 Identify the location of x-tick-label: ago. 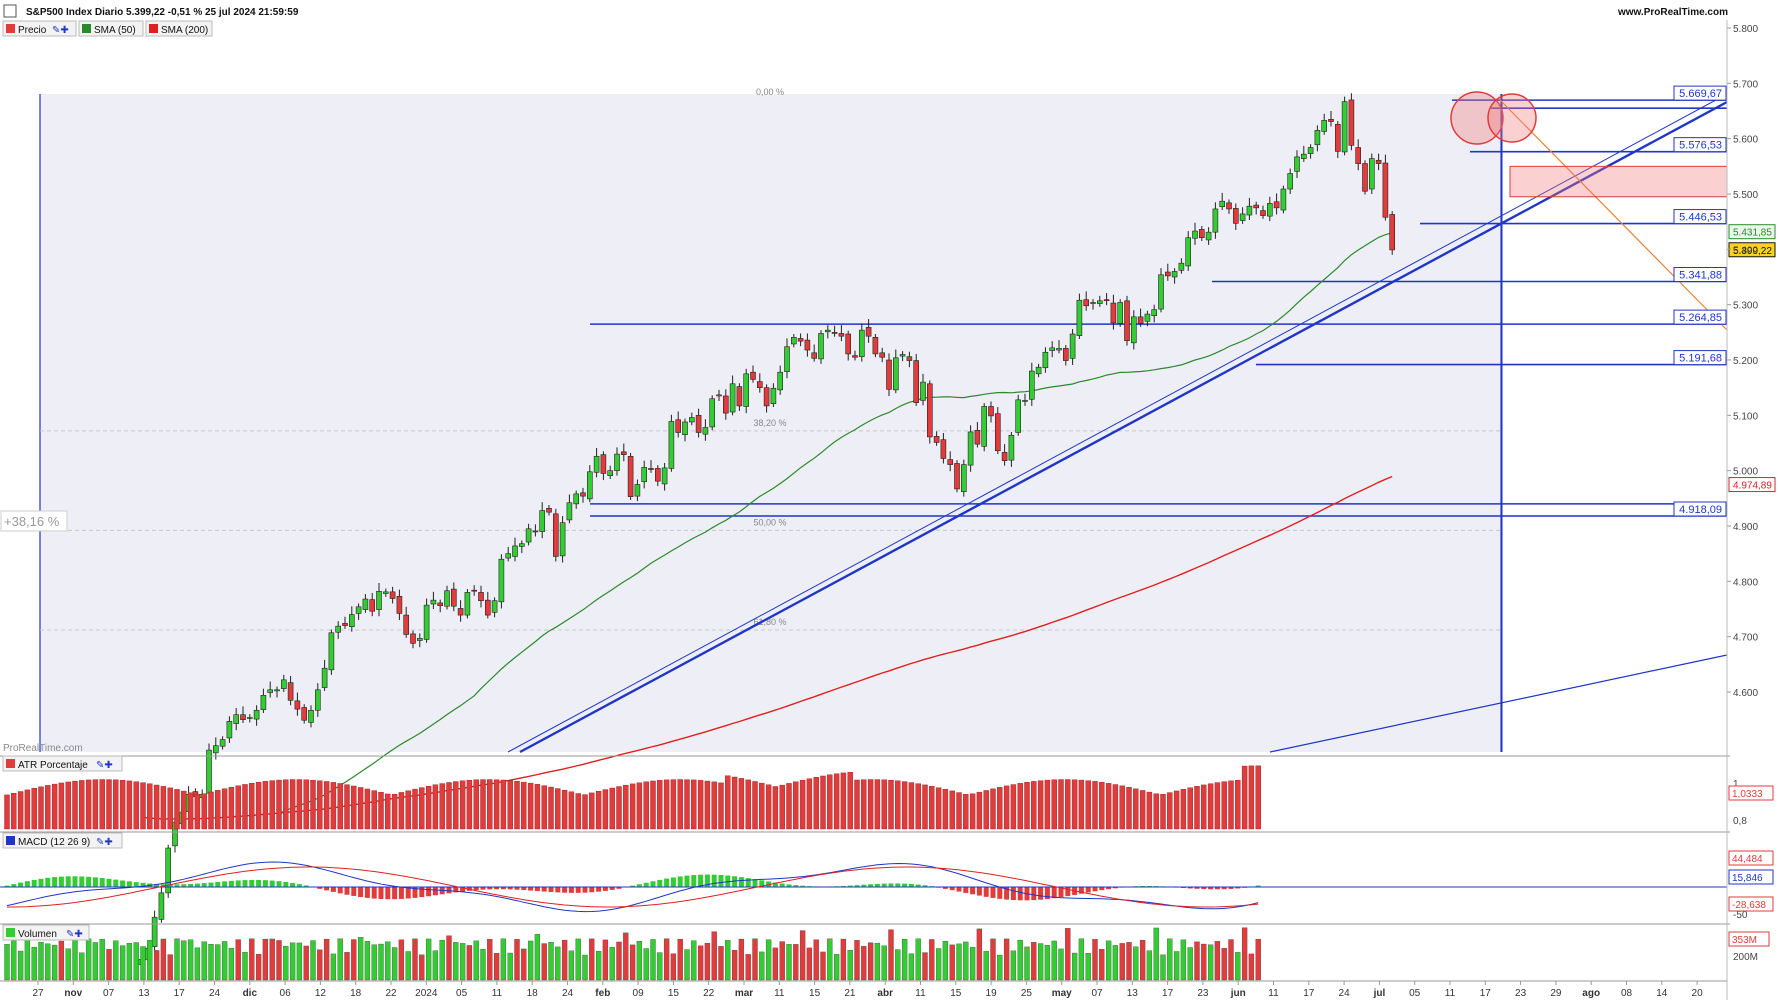
(1591, 993).